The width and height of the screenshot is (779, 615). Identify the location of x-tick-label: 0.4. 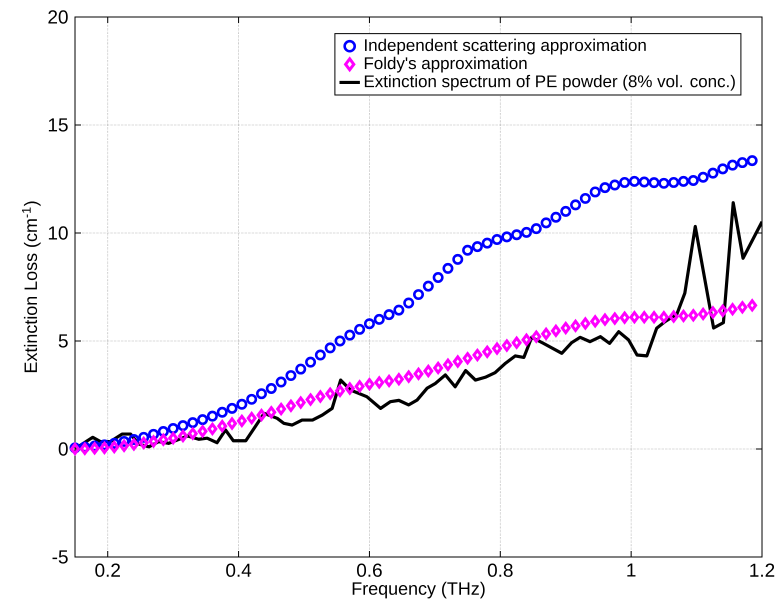
(239, 570).